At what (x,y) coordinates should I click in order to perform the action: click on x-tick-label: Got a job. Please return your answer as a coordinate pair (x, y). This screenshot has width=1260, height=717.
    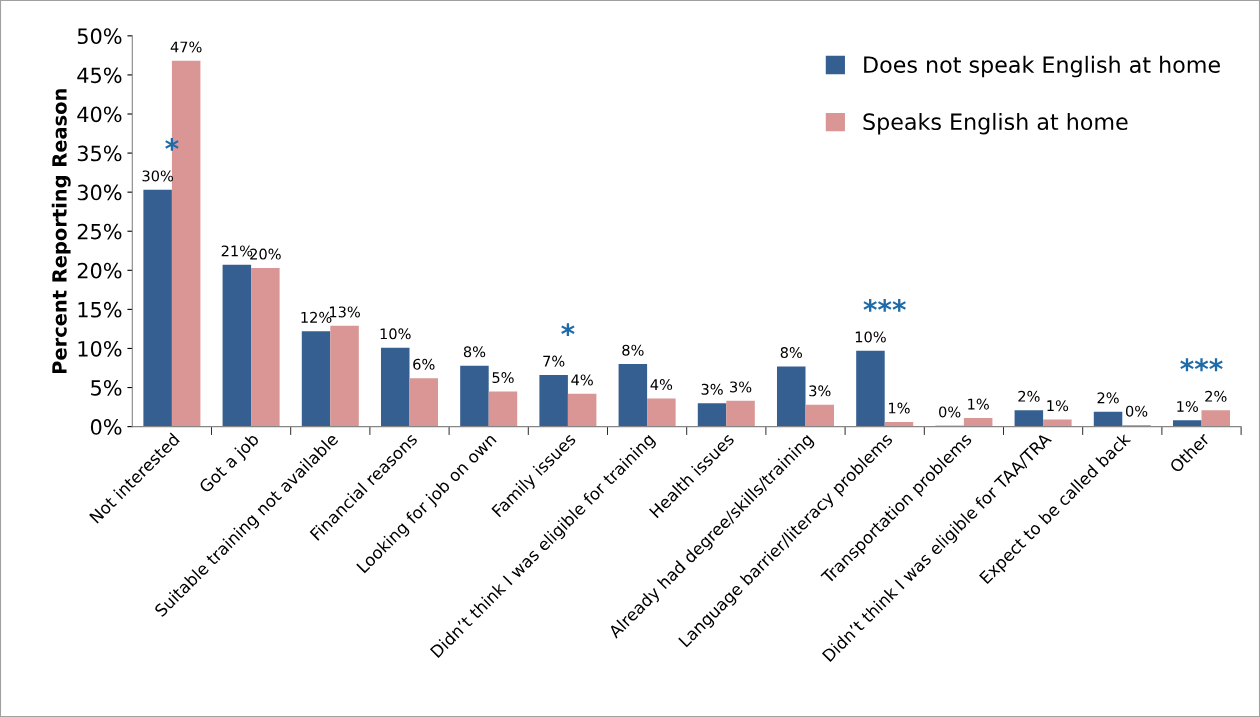
    Looking at the image, I should click on (230, 464).